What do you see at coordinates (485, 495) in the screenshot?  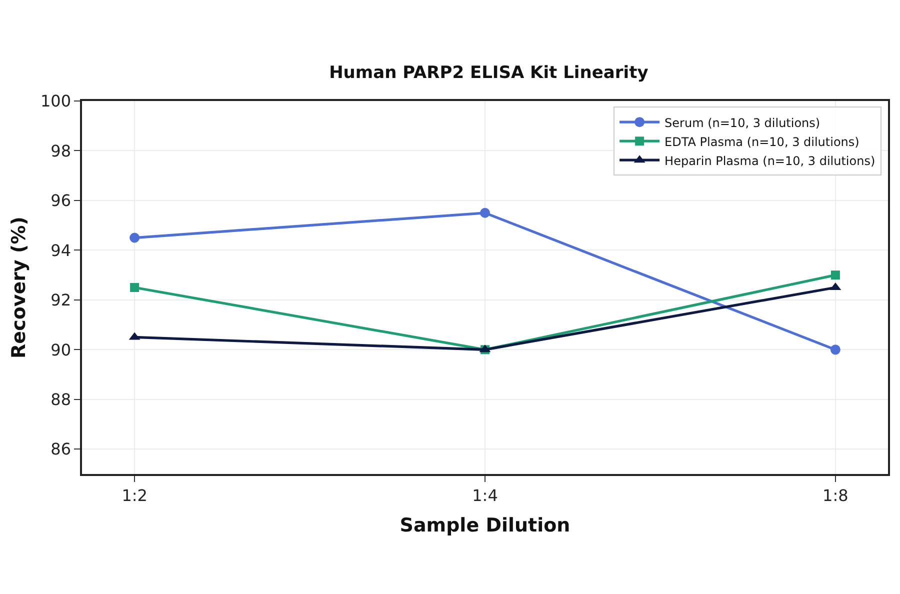 I see `x-tick-label: 1:4` at bounding box center [485, 495].